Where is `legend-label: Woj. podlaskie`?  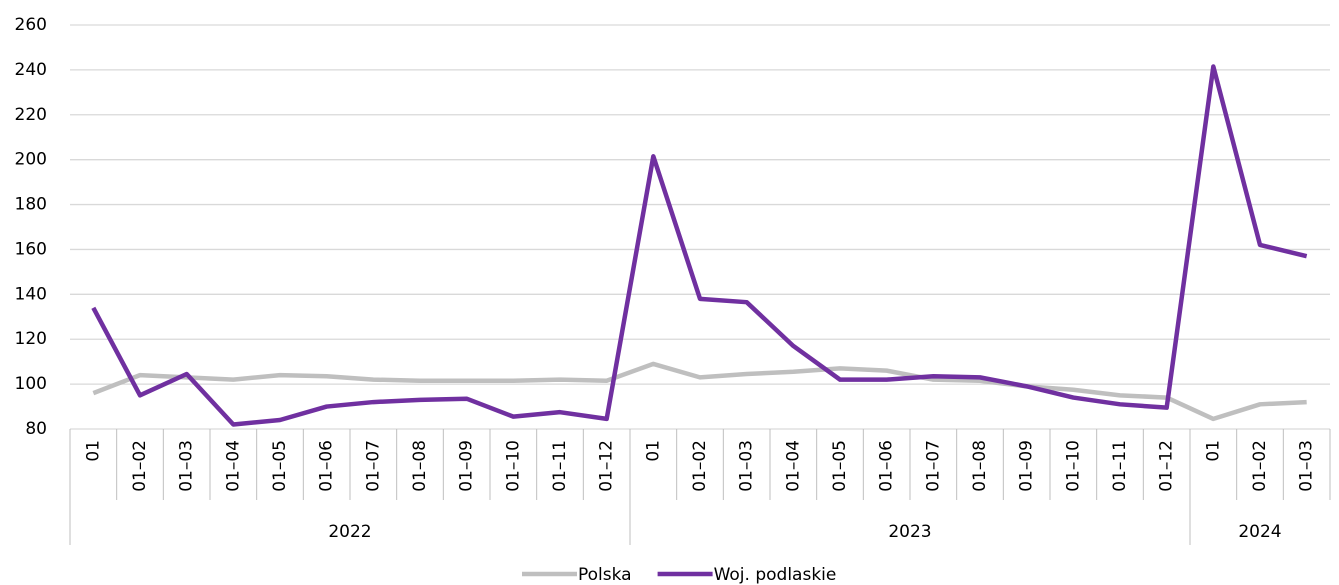 legend-label: Woj. podlaskie is located at coordinates (775, 575).